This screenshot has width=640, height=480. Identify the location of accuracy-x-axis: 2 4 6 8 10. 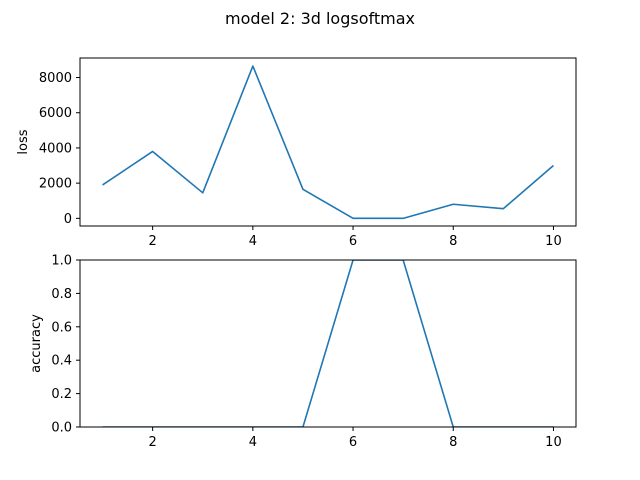
(355, 438).